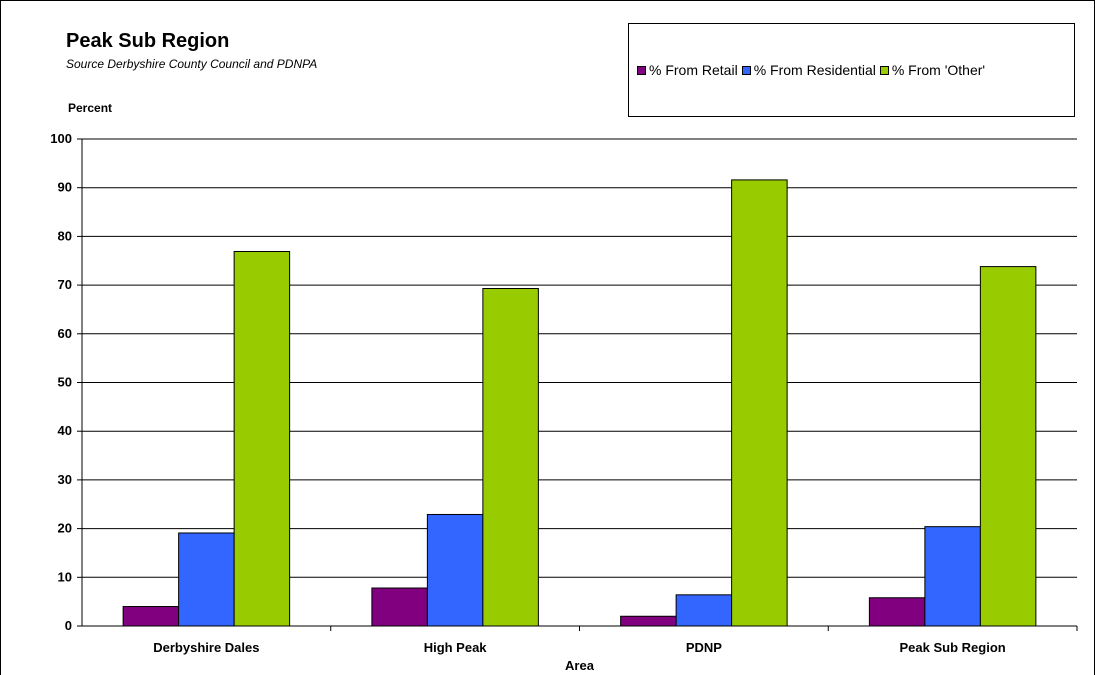 Image resolution: width=1095 pixels, height=675 pixels. What do you see at coordinates (65, 187) in the screenshot?
I see `y-tick-label: 90` at bounding box center [65, 187].